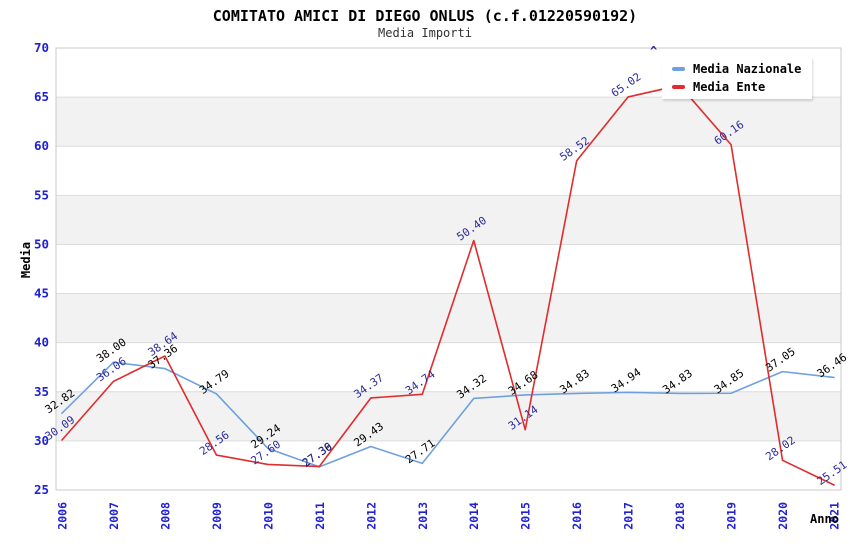 This screenshot has width=850, height=550. I want to click on legend-item-media-nazionale: Media Nazionale, so click(742, 69).